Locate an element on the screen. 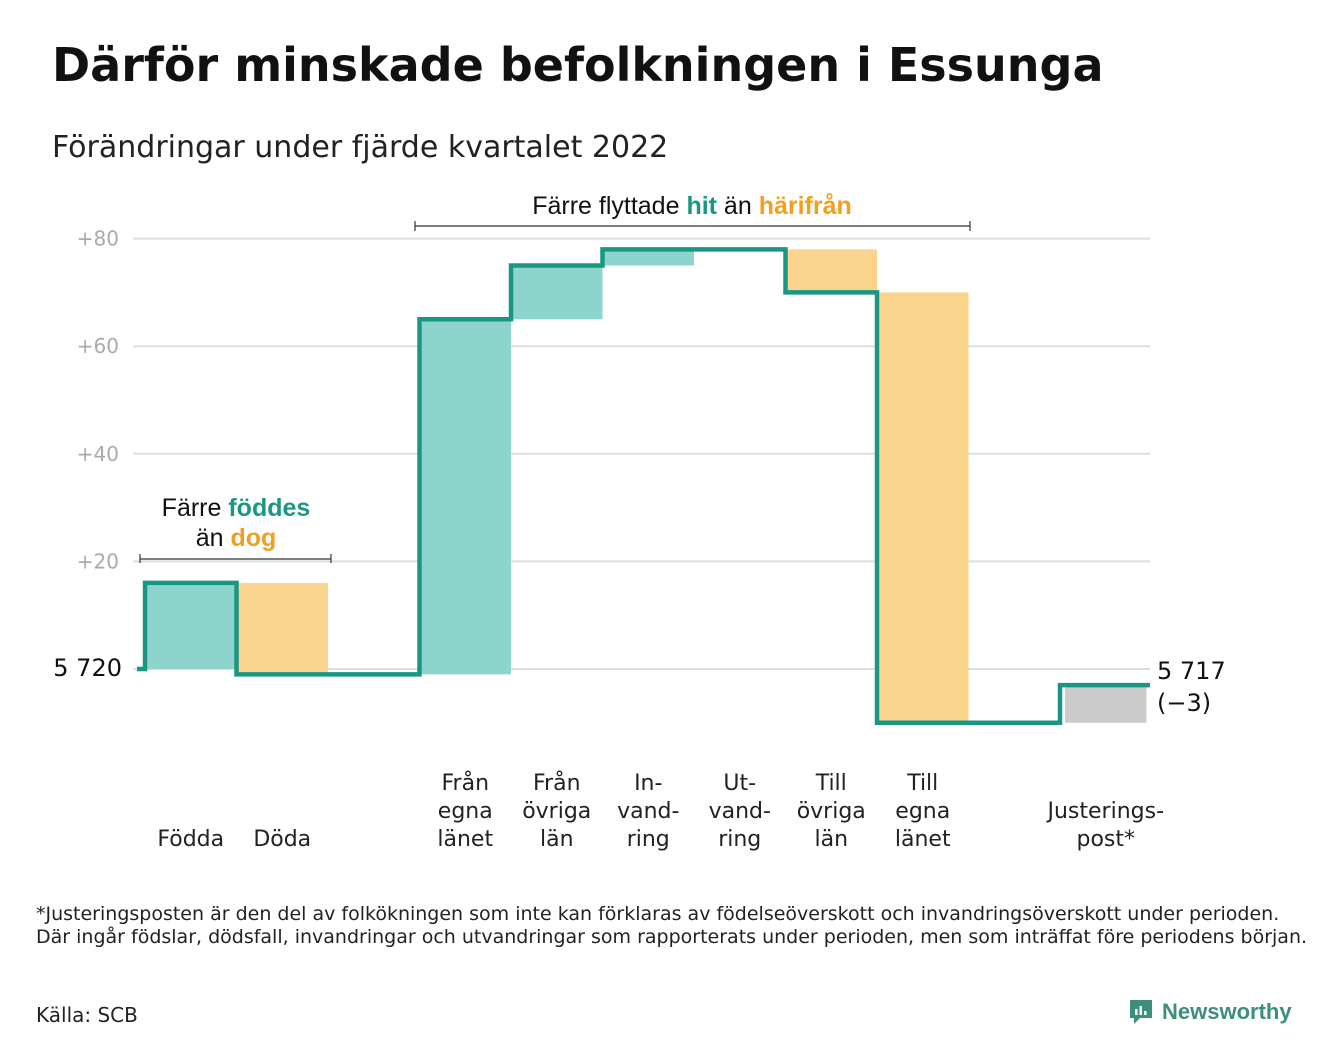 The image size is (1340, 1060). brand-logo: Newsworthy is located at coordinates (1210, 1012).